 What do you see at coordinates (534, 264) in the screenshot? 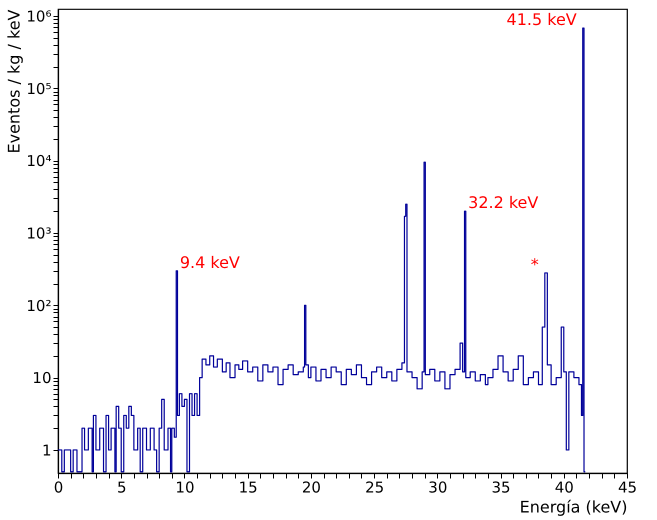
I see `annotation: *` at bounding box center [534, 264].